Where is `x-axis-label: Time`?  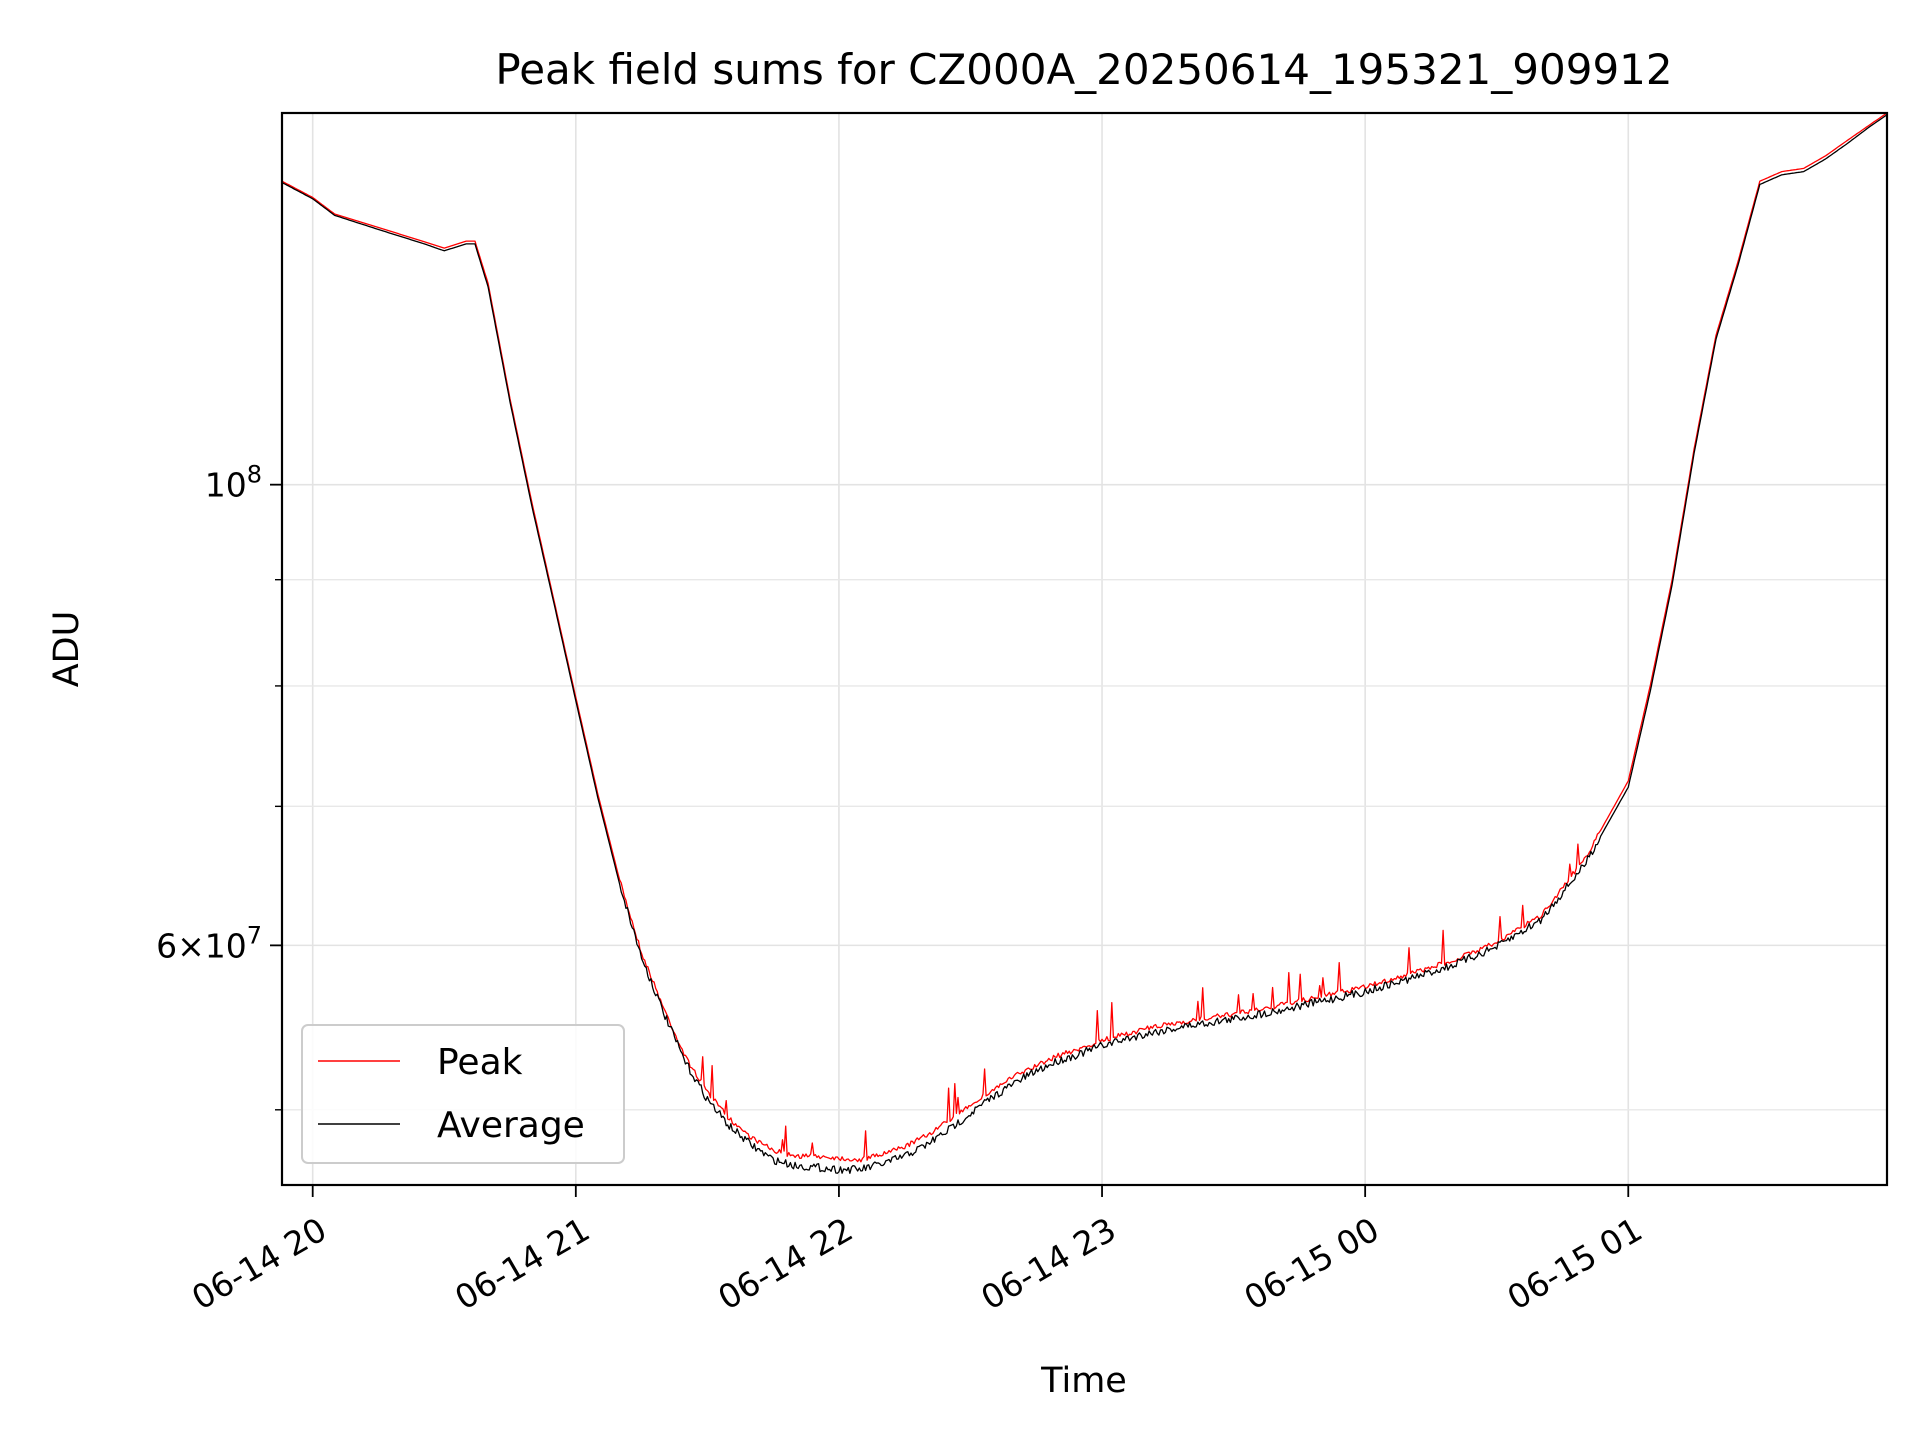
x-axis-label: Time is located at coordinates (1083, 1381).